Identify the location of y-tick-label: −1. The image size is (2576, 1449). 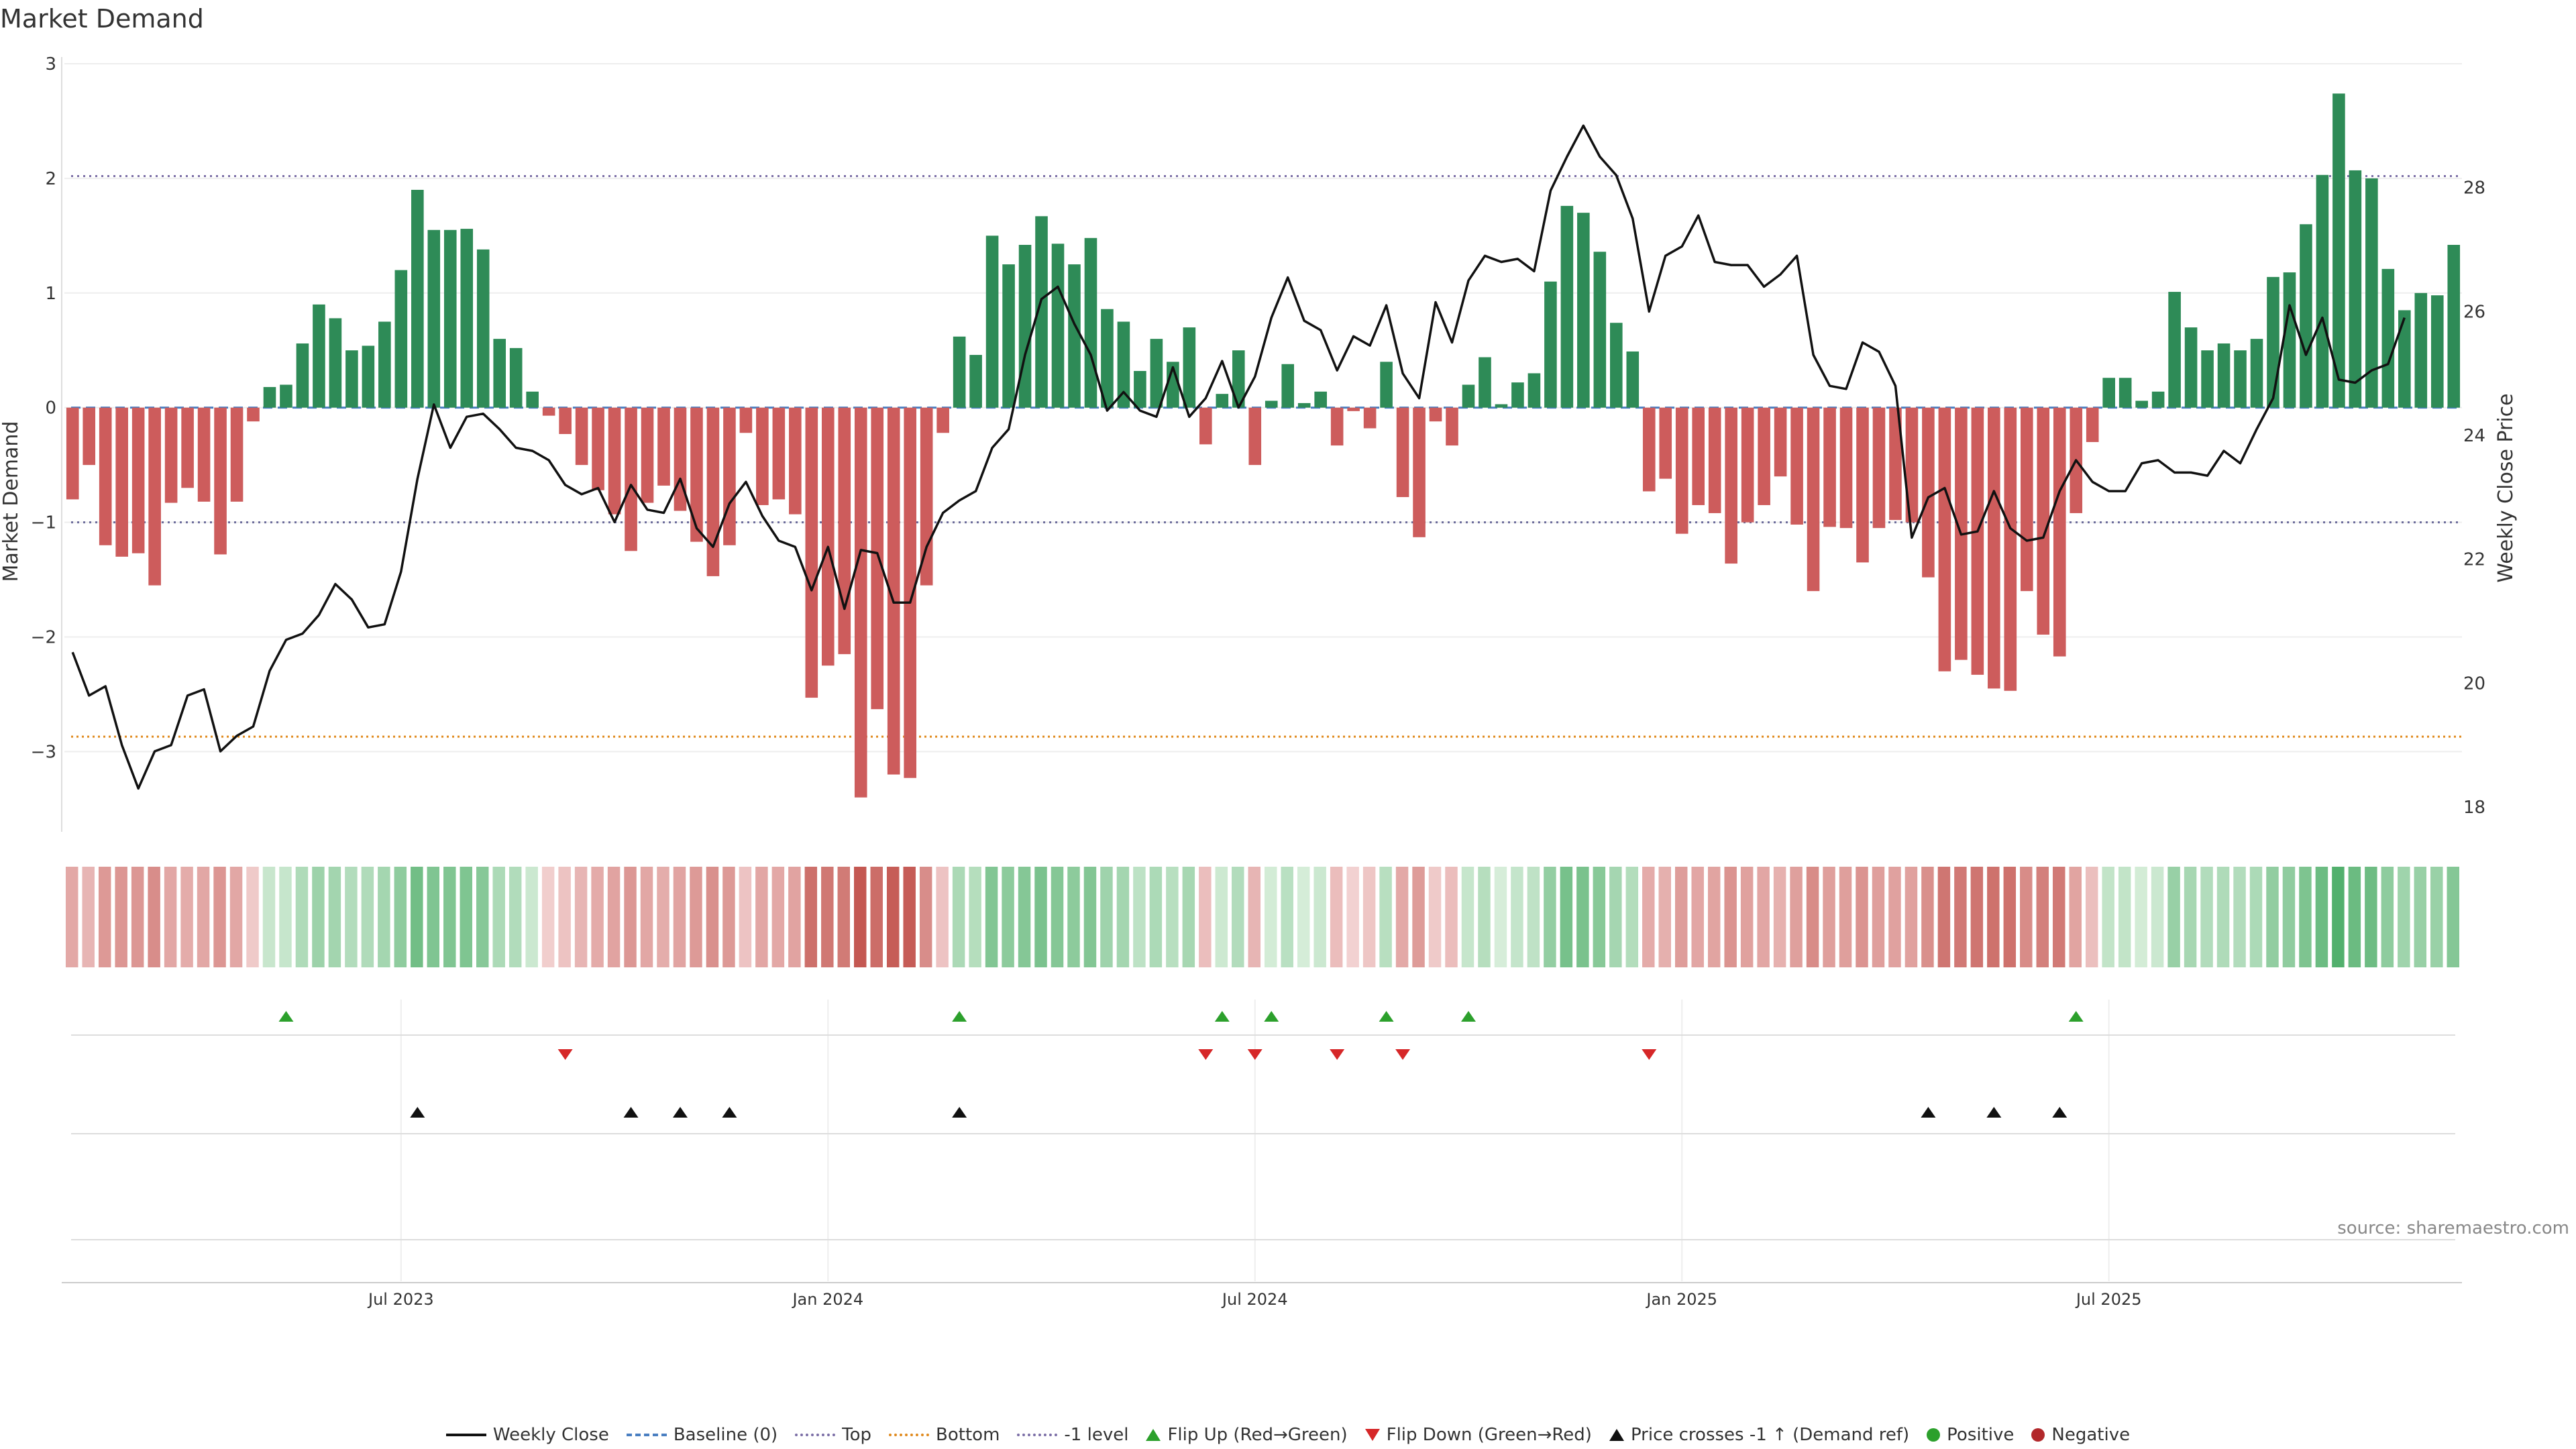
(43, 523).